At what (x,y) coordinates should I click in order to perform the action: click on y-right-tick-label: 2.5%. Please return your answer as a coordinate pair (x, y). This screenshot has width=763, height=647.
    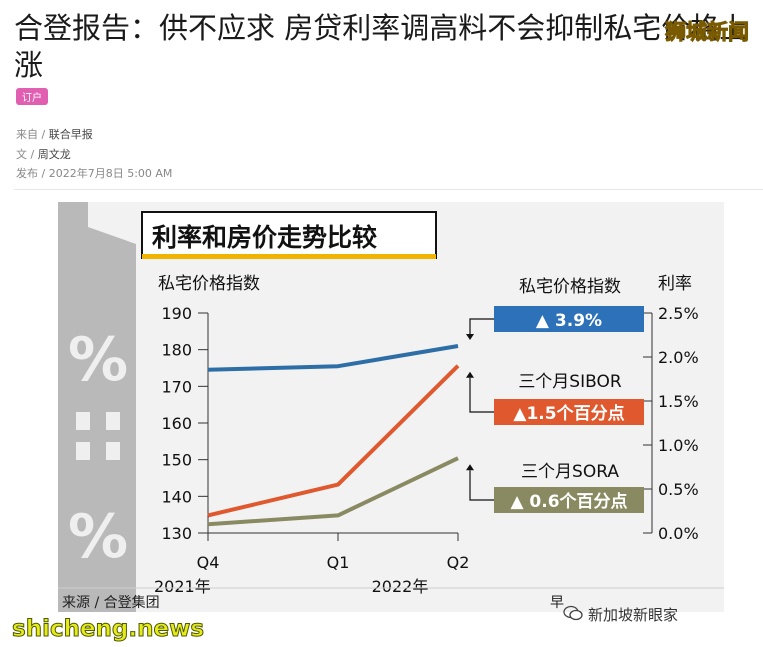
    Looking at the image, I should click on (678, 313).